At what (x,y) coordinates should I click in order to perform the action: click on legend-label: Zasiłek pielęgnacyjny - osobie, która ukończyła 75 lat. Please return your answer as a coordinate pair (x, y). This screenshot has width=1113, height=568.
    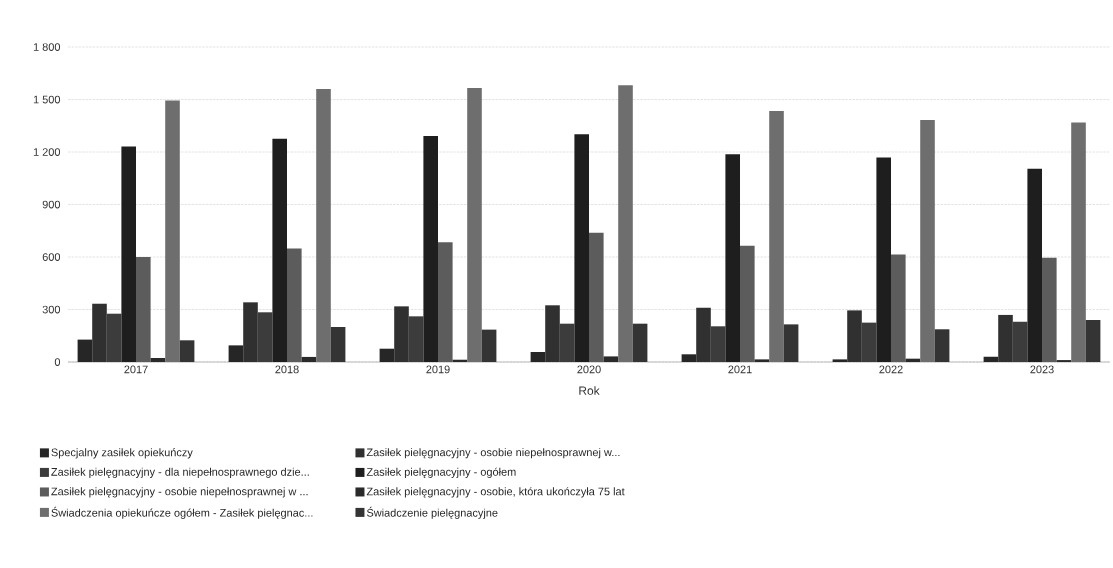
    Looking at the image, I should click on (495, 492).